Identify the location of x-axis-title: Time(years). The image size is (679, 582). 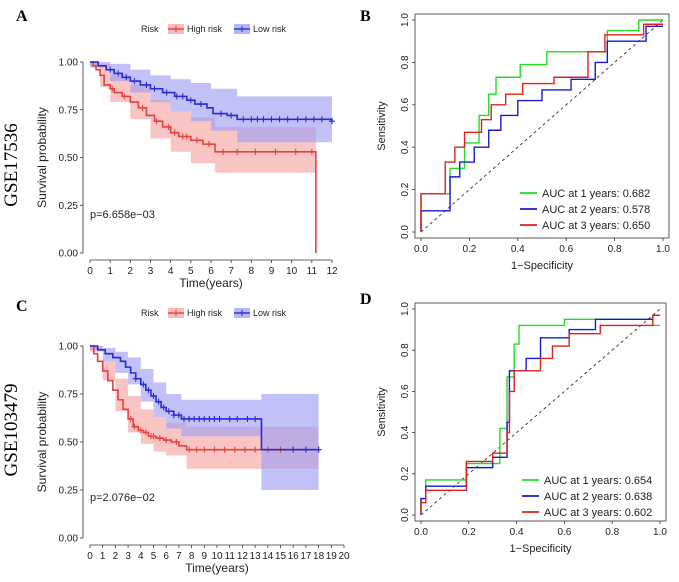
(217, 568).